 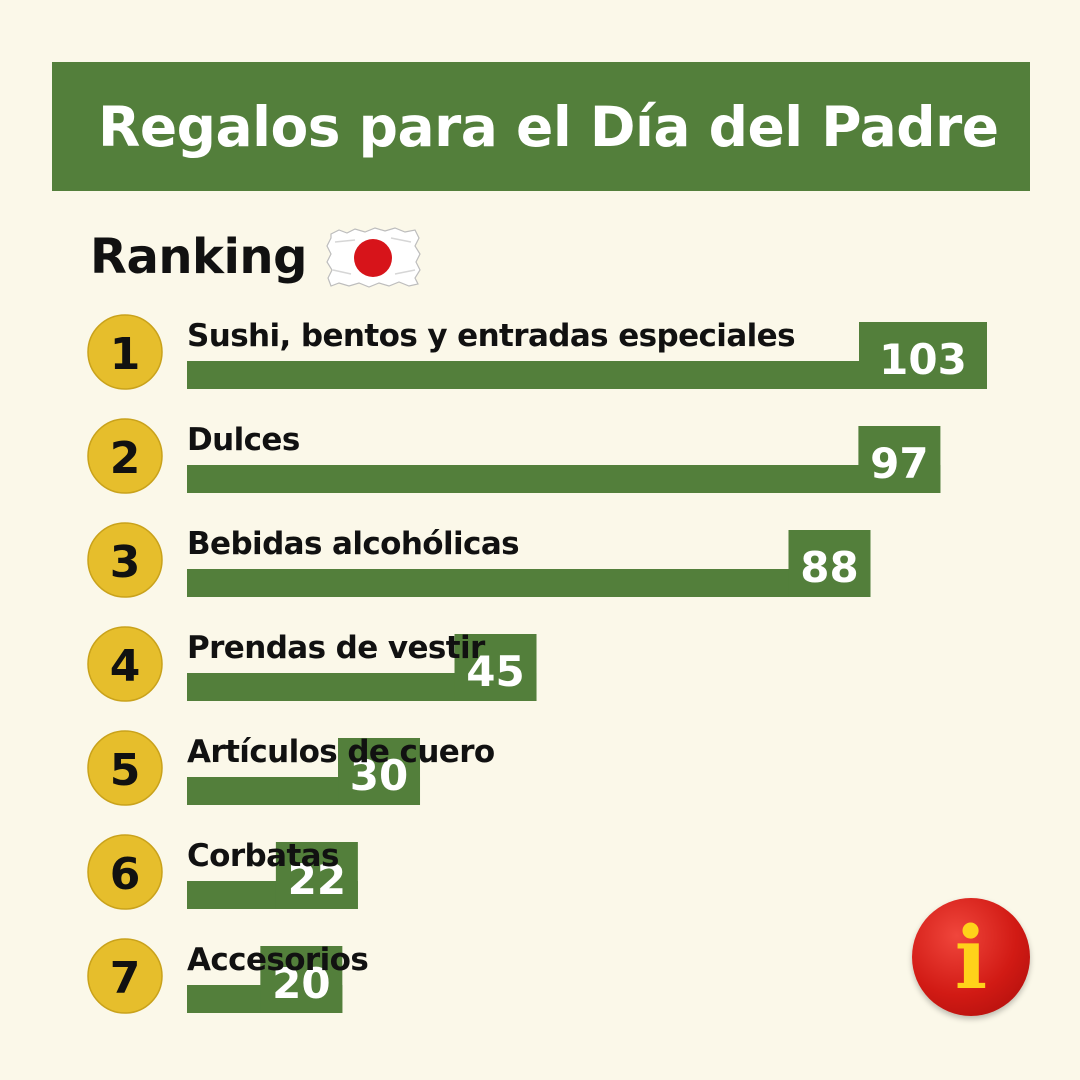 I want to click on category-label: Corbatas, so click(x=263, y=856).